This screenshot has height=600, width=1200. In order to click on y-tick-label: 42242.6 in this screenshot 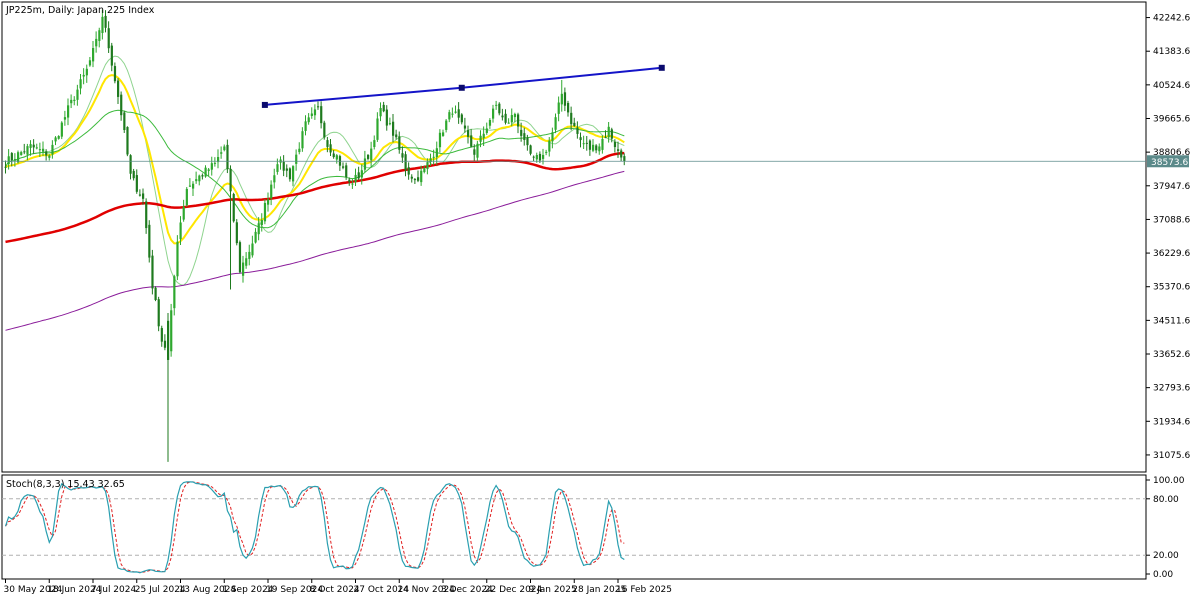, I will do `click(1171, 19)`.